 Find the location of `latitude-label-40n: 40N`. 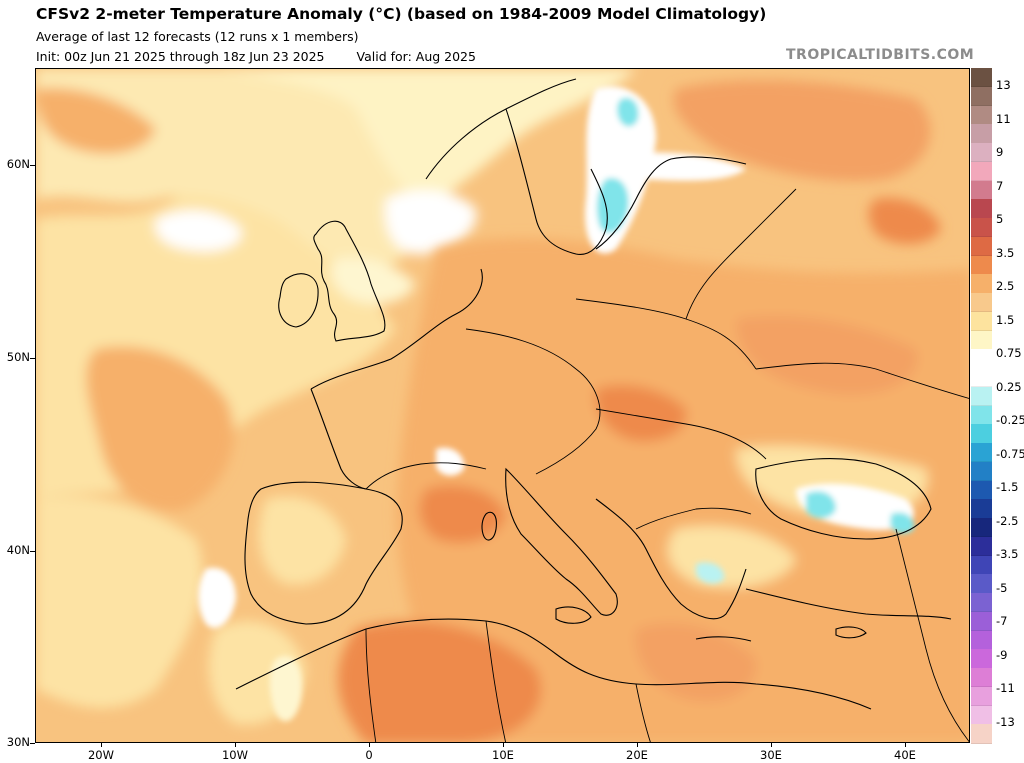

latitude-label-40n: 40N is located at coordinates (18, 550).